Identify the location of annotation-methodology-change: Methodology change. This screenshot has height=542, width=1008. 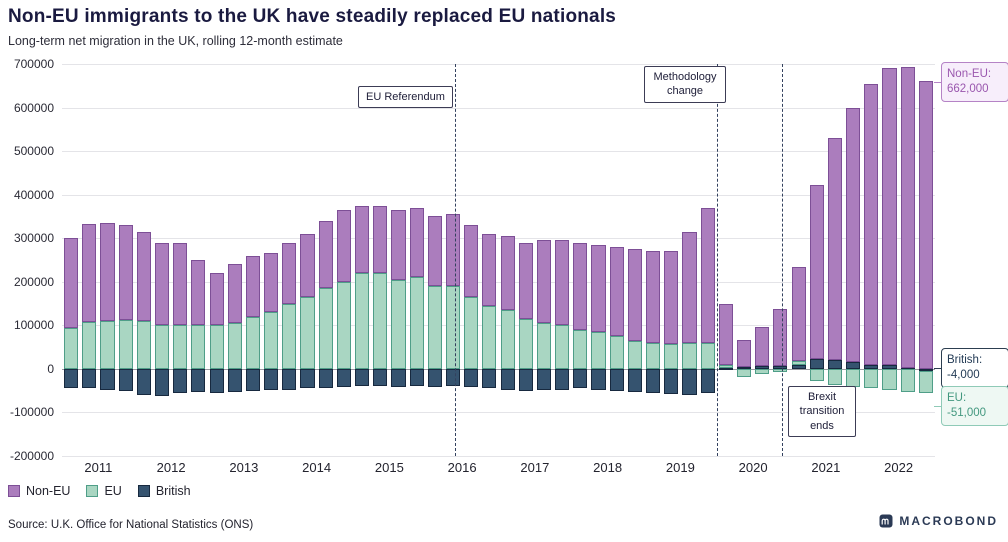
(685, 84).